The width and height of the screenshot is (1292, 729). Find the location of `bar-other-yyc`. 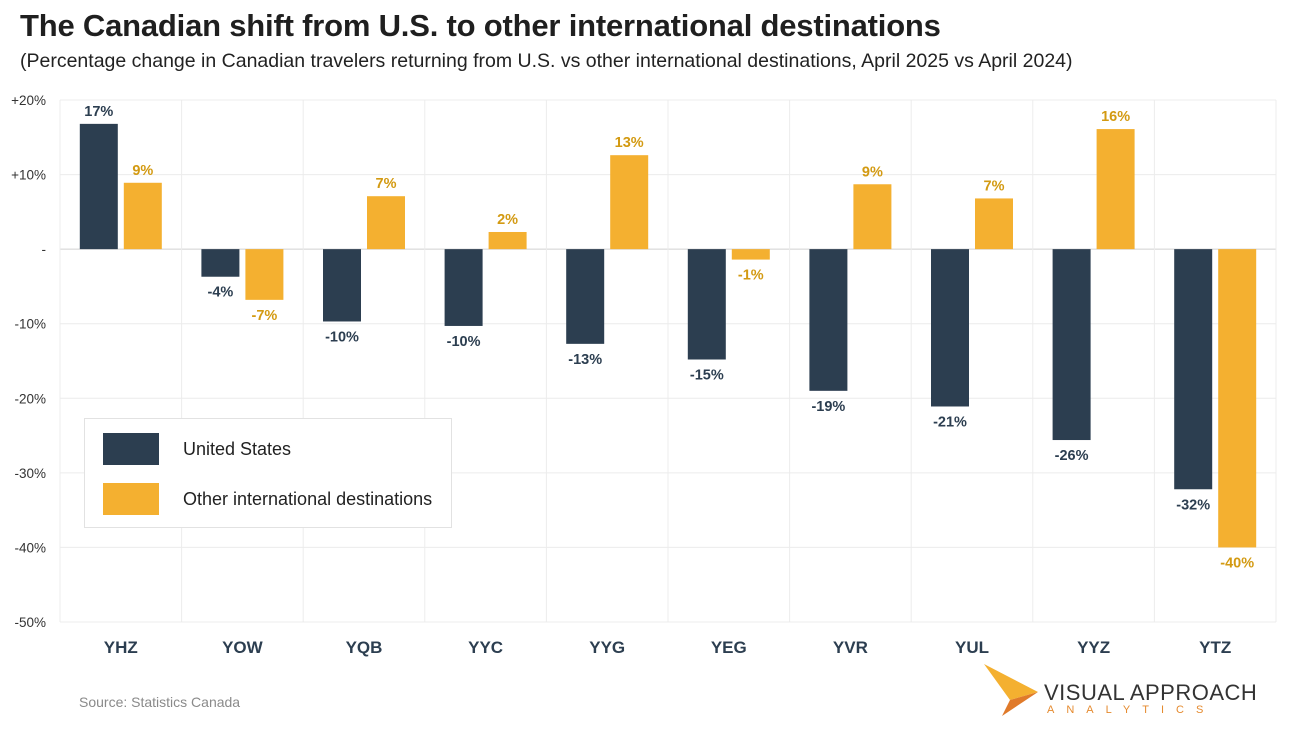

bar-other-yyc is located at coordinates (507, 240).